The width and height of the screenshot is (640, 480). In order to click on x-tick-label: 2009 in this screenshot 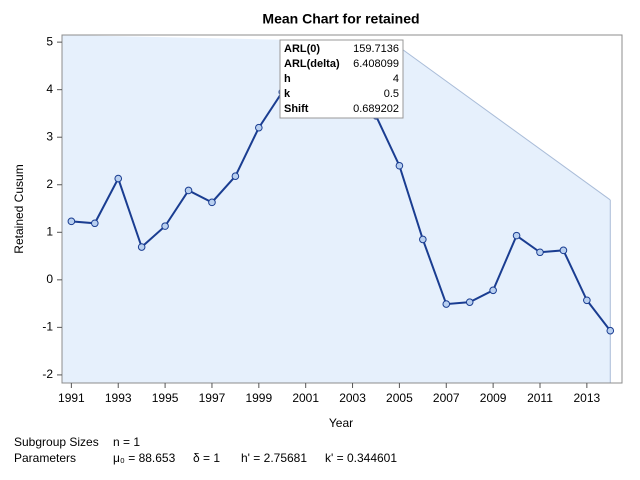, I will do `click(493, 398)`.